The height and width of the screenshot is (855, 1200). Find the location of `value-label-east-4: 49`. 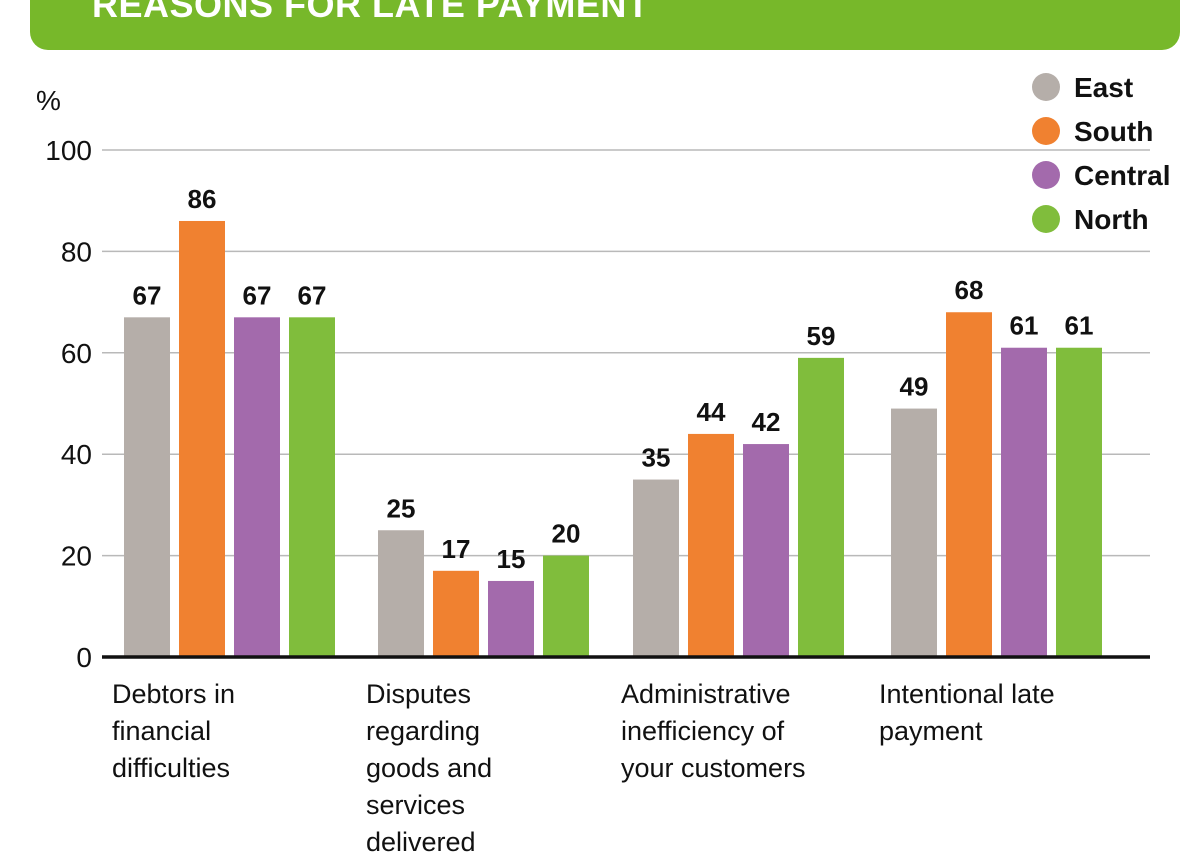

value-label-east-4: 49 is located at coordinates (914, 387).